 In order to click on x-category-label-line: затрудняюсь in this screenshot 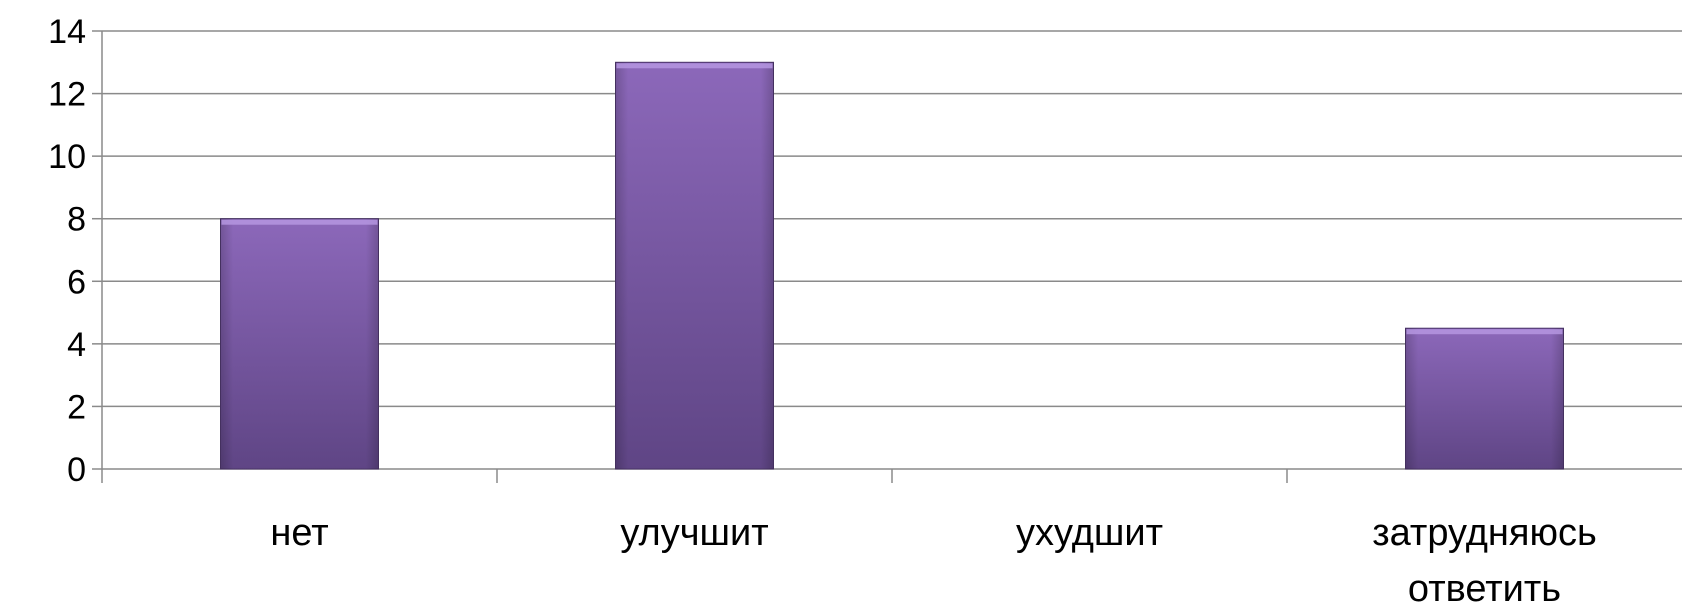, I will do `click(1484, 533)`.